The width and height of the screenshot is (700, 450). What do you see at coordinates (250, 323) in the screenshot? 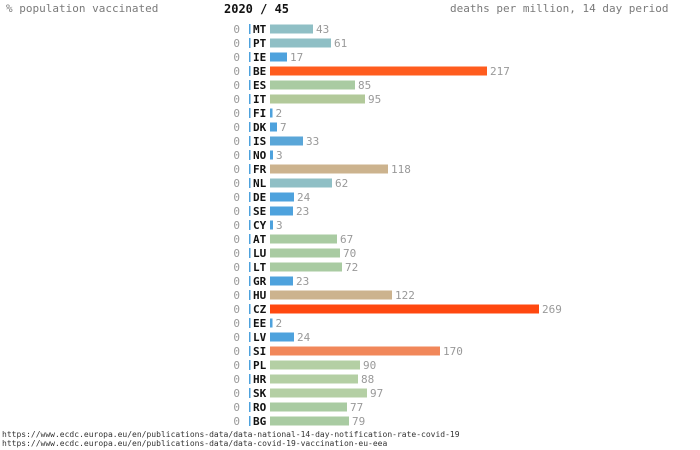
I see `vaccinated-bar-ee` at bounding box center [250, 323].